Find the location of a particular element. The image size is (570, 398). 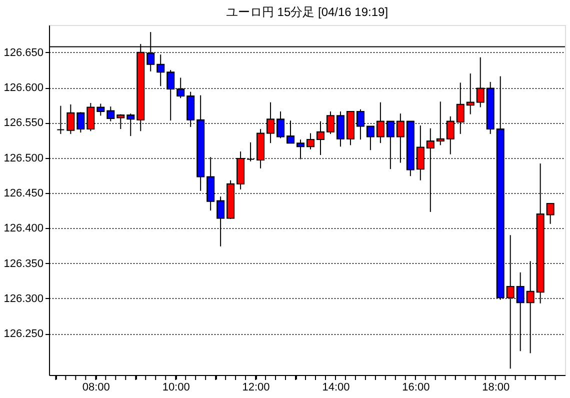

y-tick-label: 126.400 is located at coordinates (24, 228).